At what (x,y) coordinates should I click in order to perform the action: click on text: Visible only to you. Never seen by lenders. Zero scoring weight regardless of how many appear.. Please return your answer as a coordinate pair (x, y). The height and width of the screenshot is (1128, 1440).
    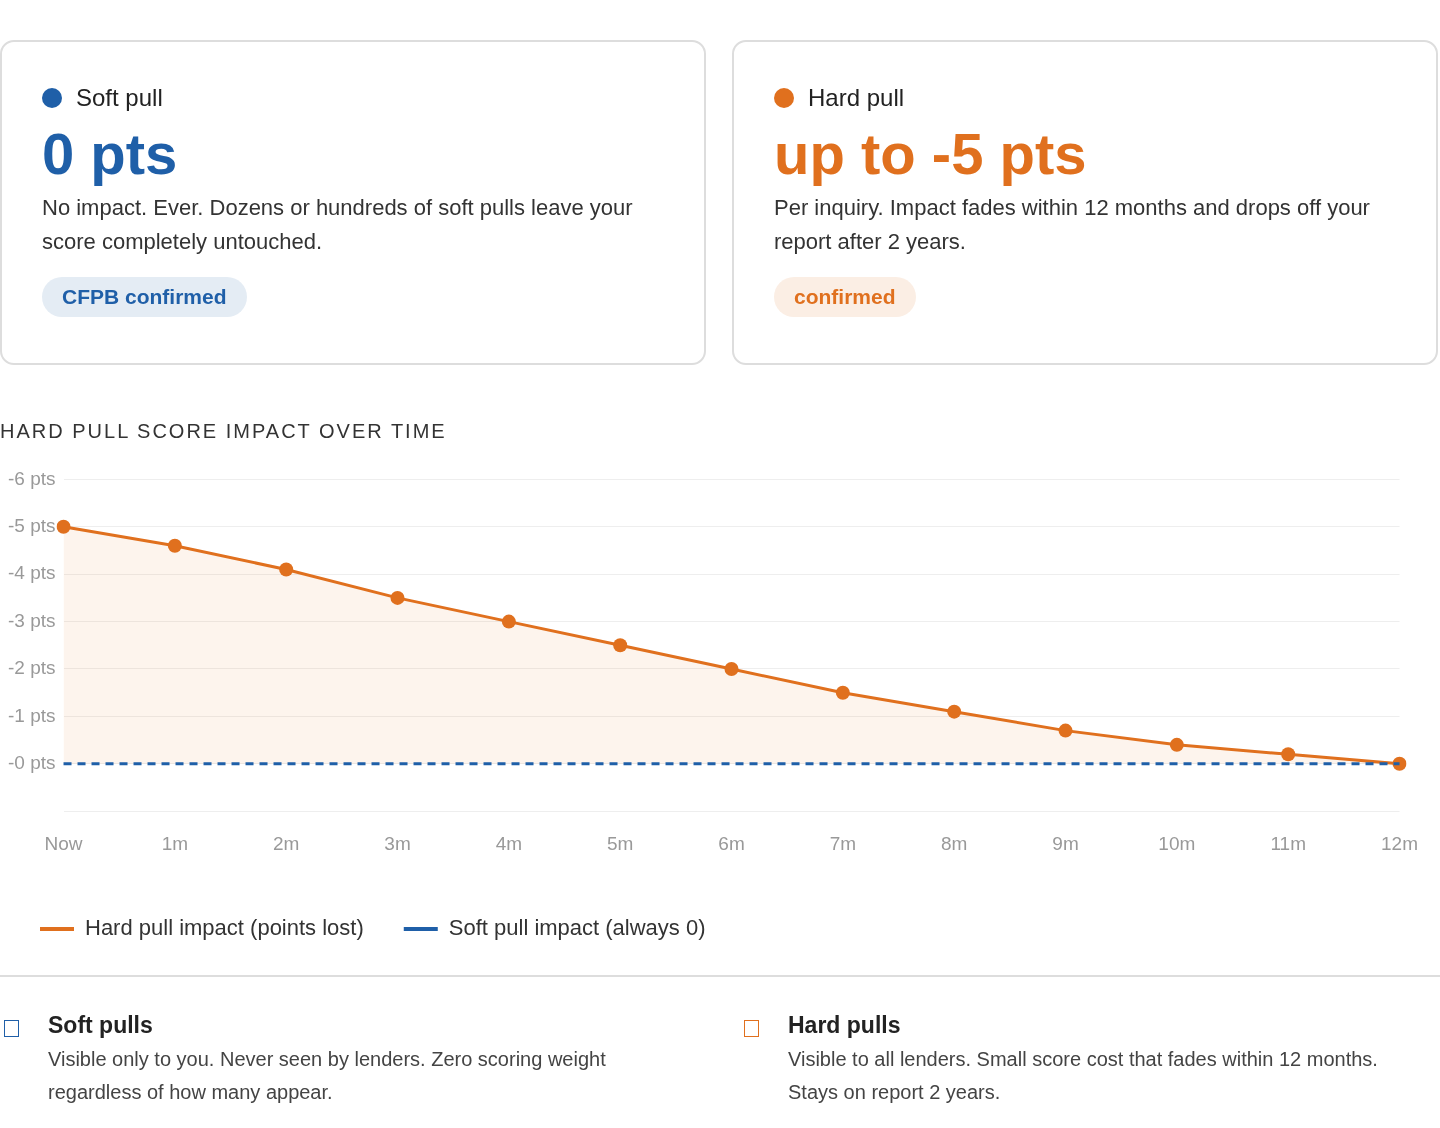
    Looking at the image, I should click on (327, 1076).